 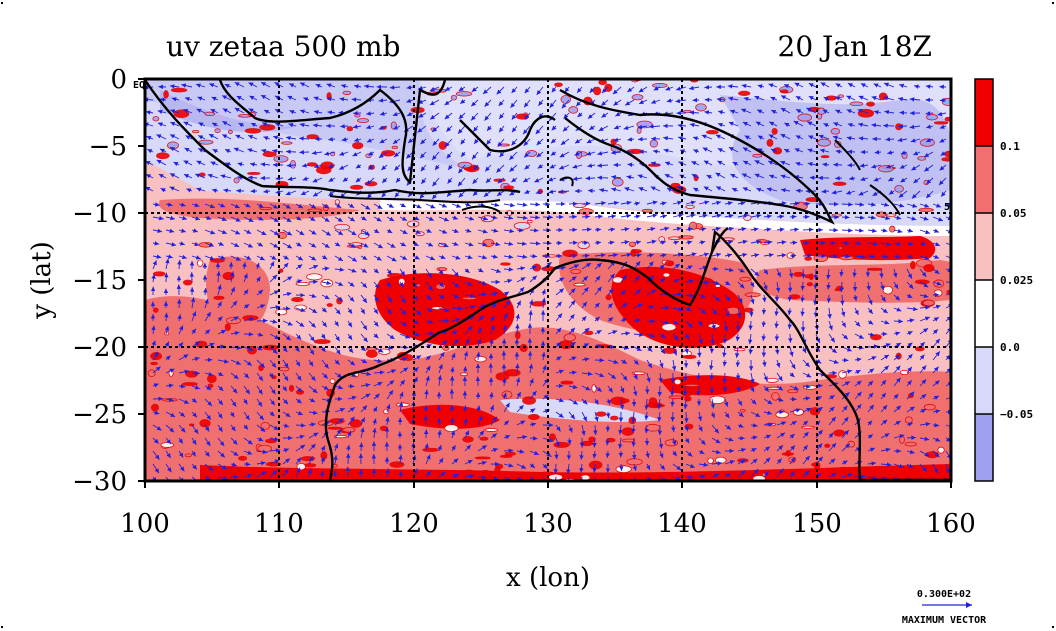 What do you see at coordinates (1016, 280) in the screenshot?
I see `colorbar-label: 0.025` at bounding box center [1016, 280].